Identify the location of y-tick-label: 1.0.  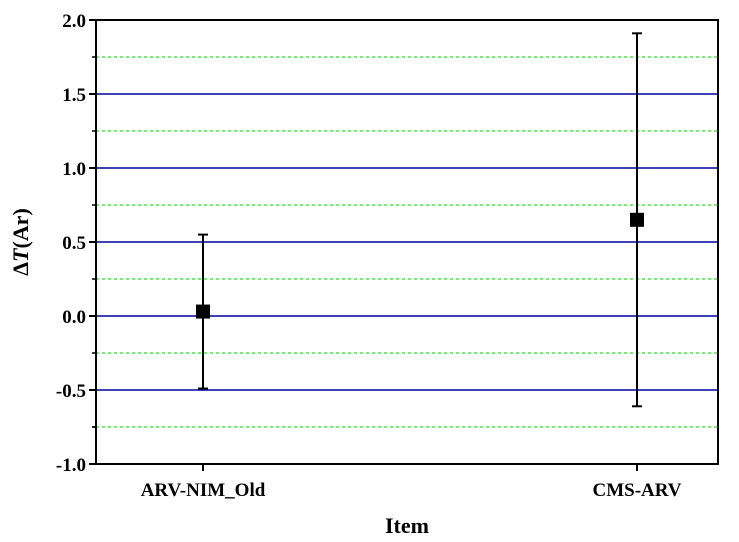
(74, 169).